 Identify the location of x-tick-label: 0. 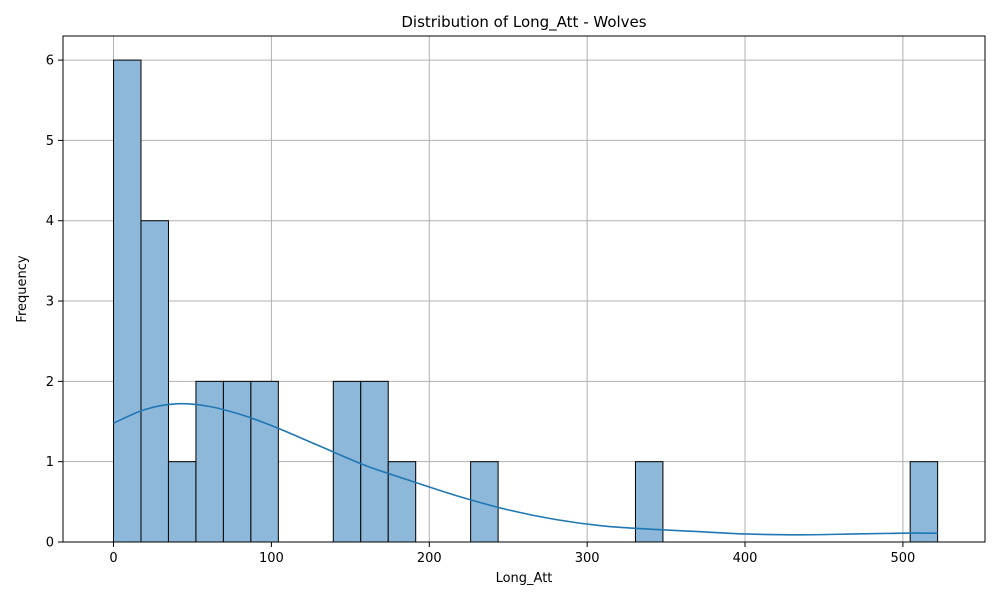
(113, 558).